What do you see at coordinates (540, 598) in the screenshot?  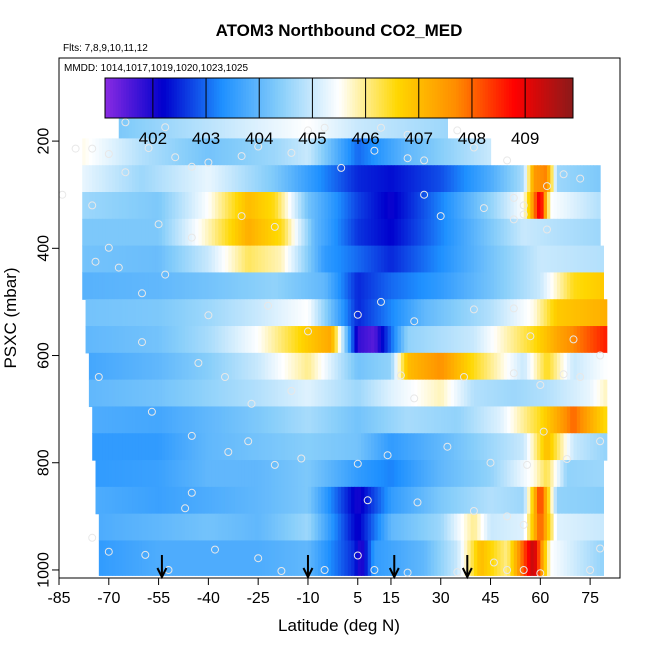 I see `x-tick-label: 60` at bounding box center [540, 598].